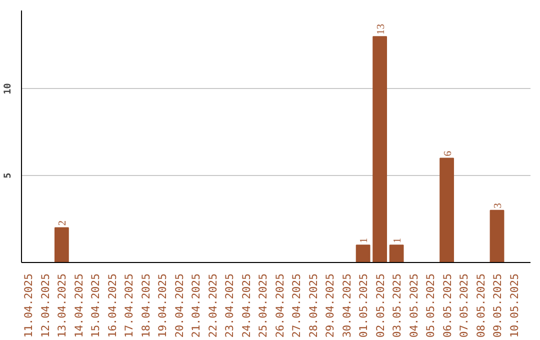  I want to click on data-label: 2, so click(63, 223).